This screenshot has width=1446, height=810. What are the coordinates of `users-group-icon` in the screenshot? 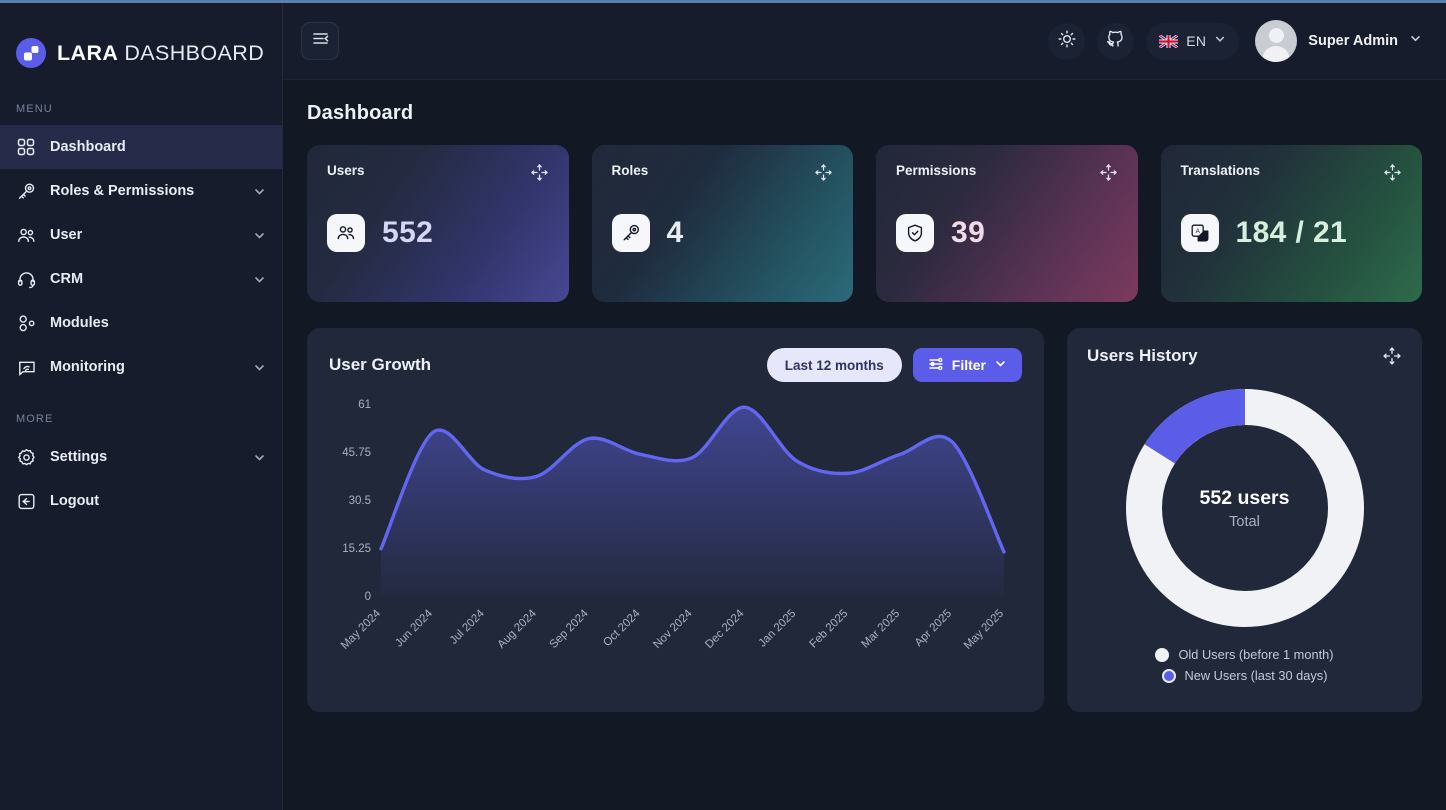 It's located at (346, 233).